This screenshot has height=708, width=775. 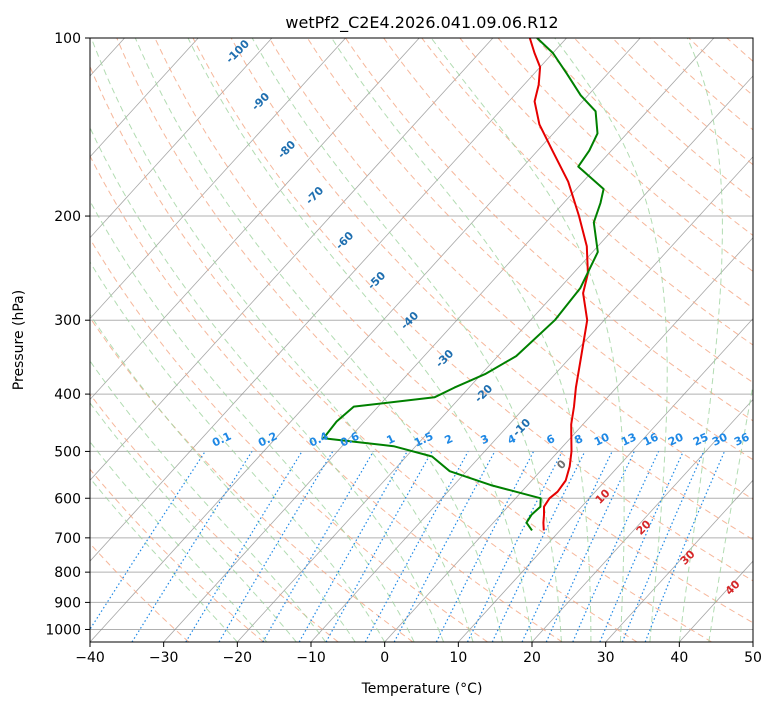 What do you see at coordinates (558, 284) in the screenshot?
I see `temperature-profile-line` at bounding box center [558, 284].